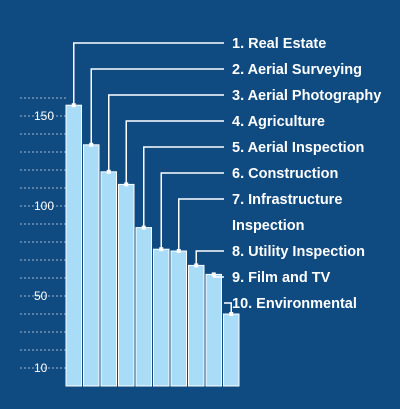  Describe the element at coordinates (281, 278) in the screenshot. I see `category-label: 9. Film and TV` at that location.